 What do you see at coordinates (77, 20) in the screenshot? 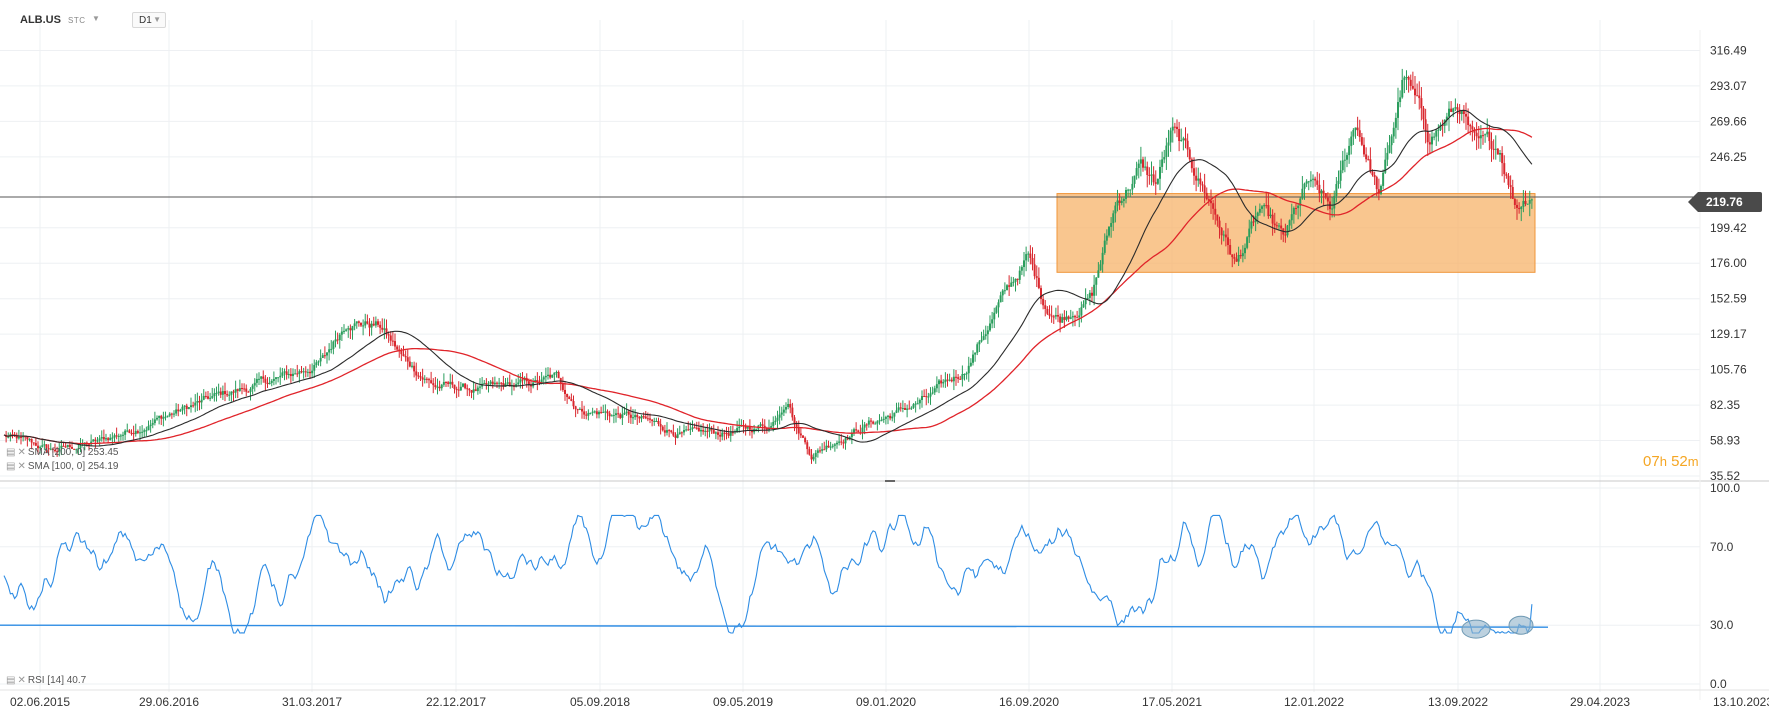
I see `instrument-type-label: STC` at bounding box center [77, 20].